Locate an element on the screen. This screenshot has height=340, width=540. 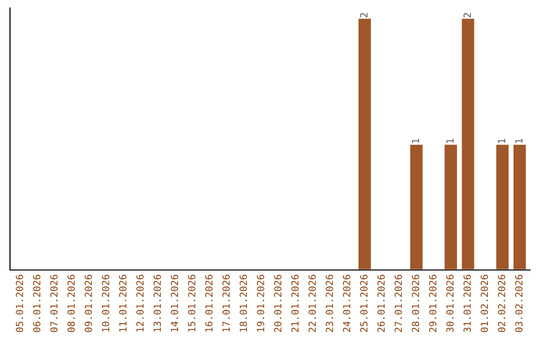
x-tick-label: 31.01.2026 is located at coordinates (467, 303).